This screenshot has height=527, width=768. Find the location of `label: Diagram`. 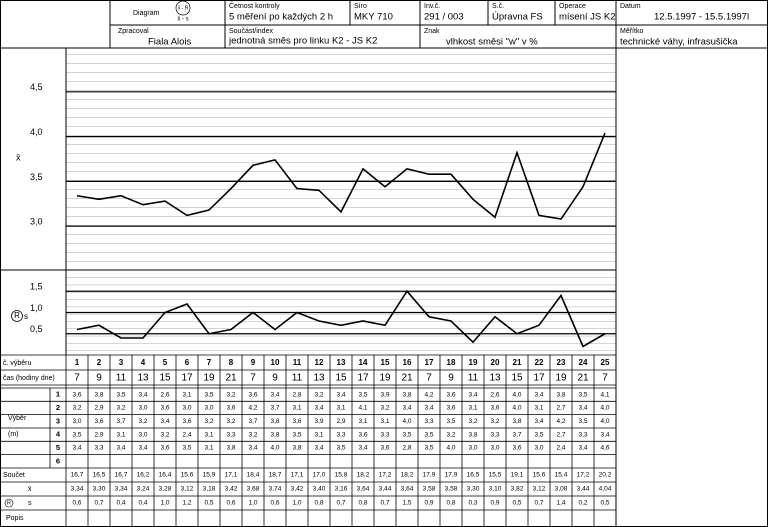

label: Diagram is located at coordinates (146, 13).